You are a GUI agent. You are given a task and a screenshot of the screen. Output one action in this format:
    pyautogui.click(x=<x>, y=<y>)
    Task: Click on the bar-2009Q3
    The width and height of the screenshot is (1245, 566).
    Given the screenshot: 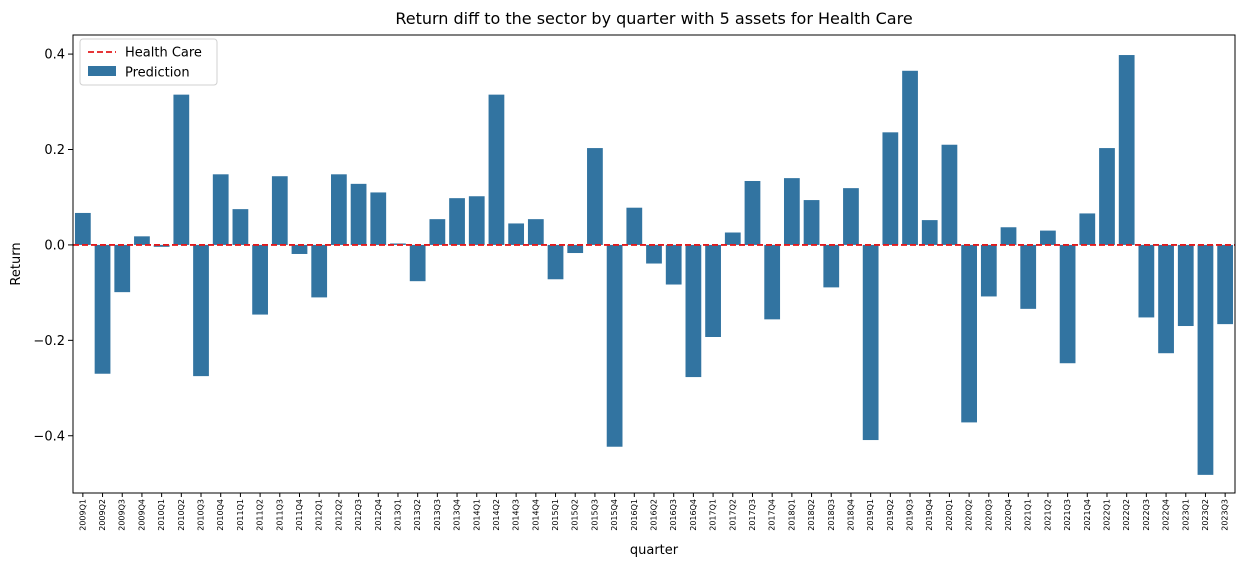 What is the action you would take?
    pyautogui.click(x=122, y=268)
    